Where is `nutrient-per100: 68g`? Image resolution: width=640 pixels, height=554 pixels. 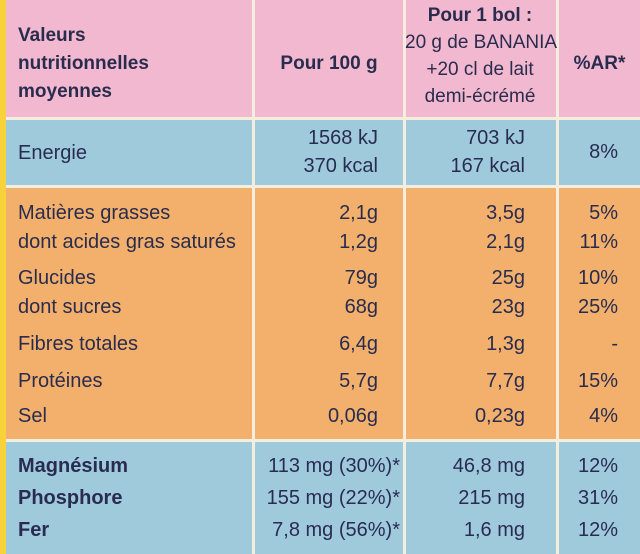
nutrient-per100: 68g is located at coordinates (361, 307).